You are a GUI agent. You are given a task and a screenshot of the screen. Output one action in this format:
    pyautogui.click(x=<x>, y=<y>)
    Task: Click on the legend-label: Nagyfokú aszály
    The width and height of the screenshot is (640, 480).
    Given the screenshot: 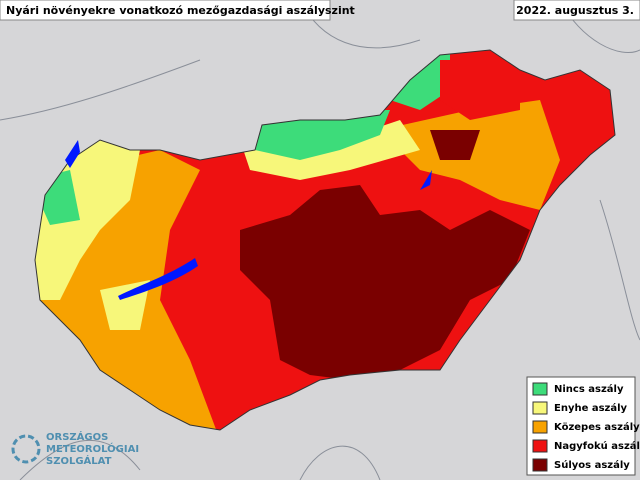 What is the action you would take?
    pyautogui.click(x=597, y=446)
    